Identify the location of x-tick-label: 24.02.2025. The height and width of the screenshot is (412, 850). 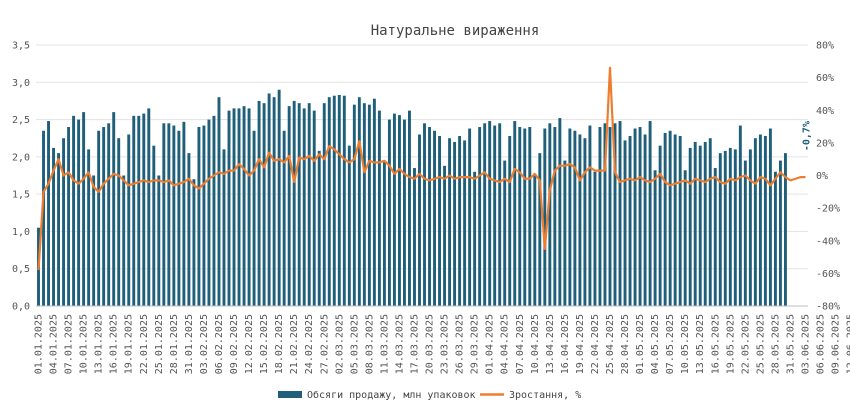
(309, 344).